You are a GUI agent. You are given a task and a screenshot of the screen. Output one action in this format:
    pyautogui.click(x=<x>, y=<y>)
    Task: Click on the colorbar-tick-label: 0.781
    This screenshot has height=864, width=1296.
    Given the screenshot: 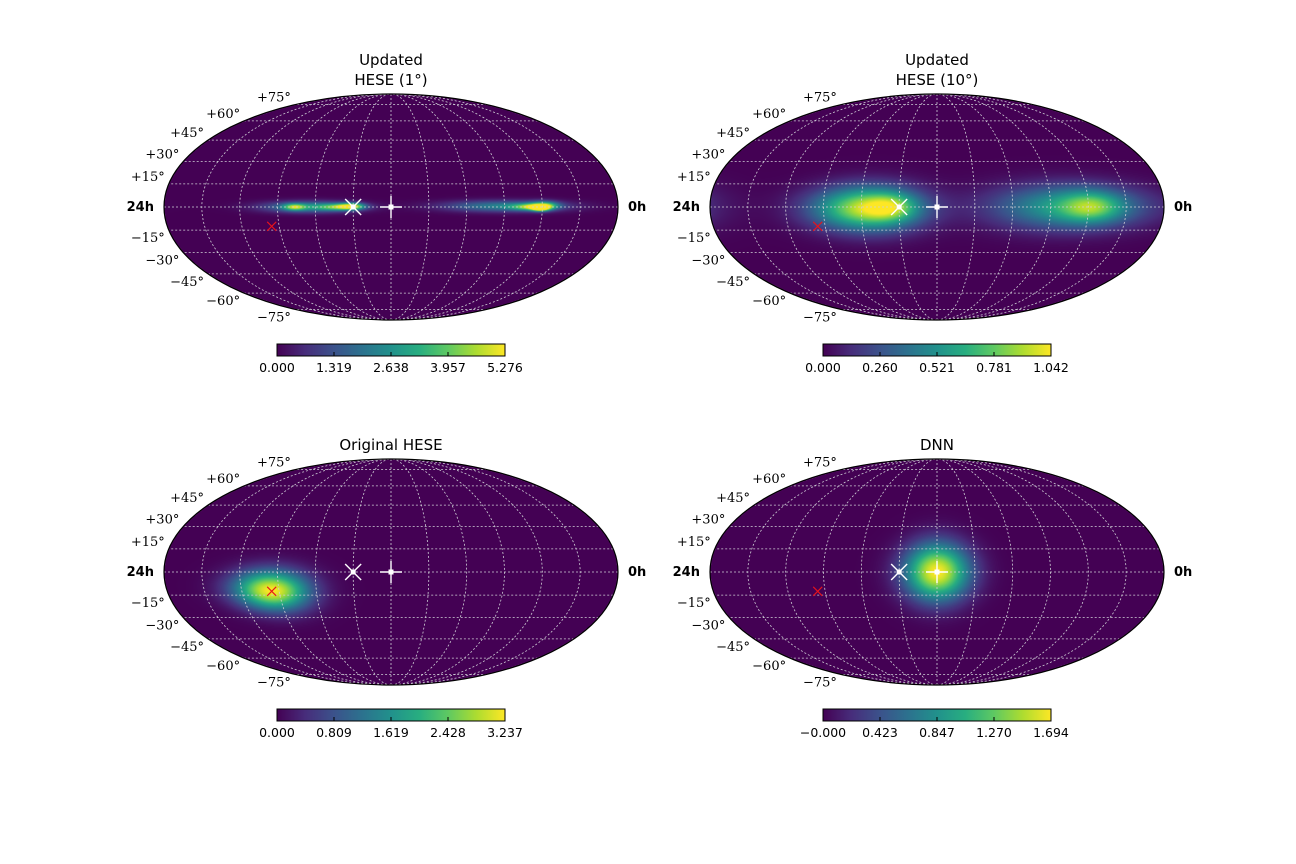 What is the action you would take?
    pyautogui.click(x=994, y=367)
    